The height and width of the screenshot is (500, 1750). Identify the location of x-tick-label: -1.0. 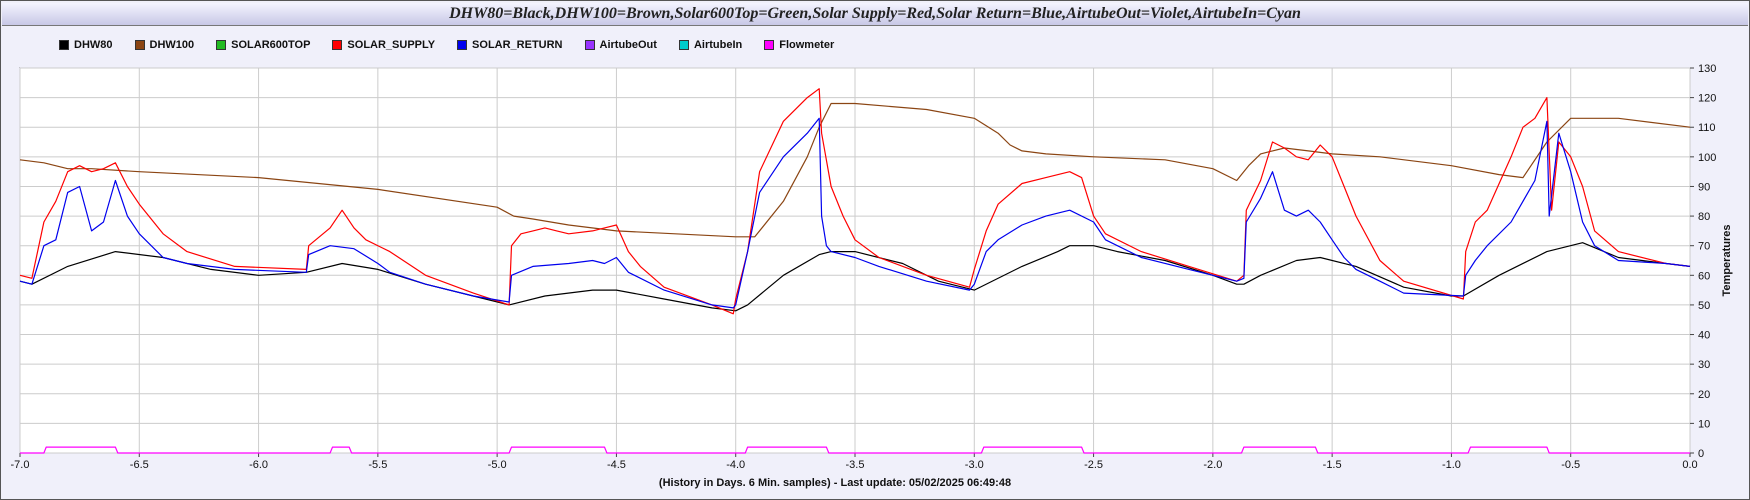
(1451, 465).